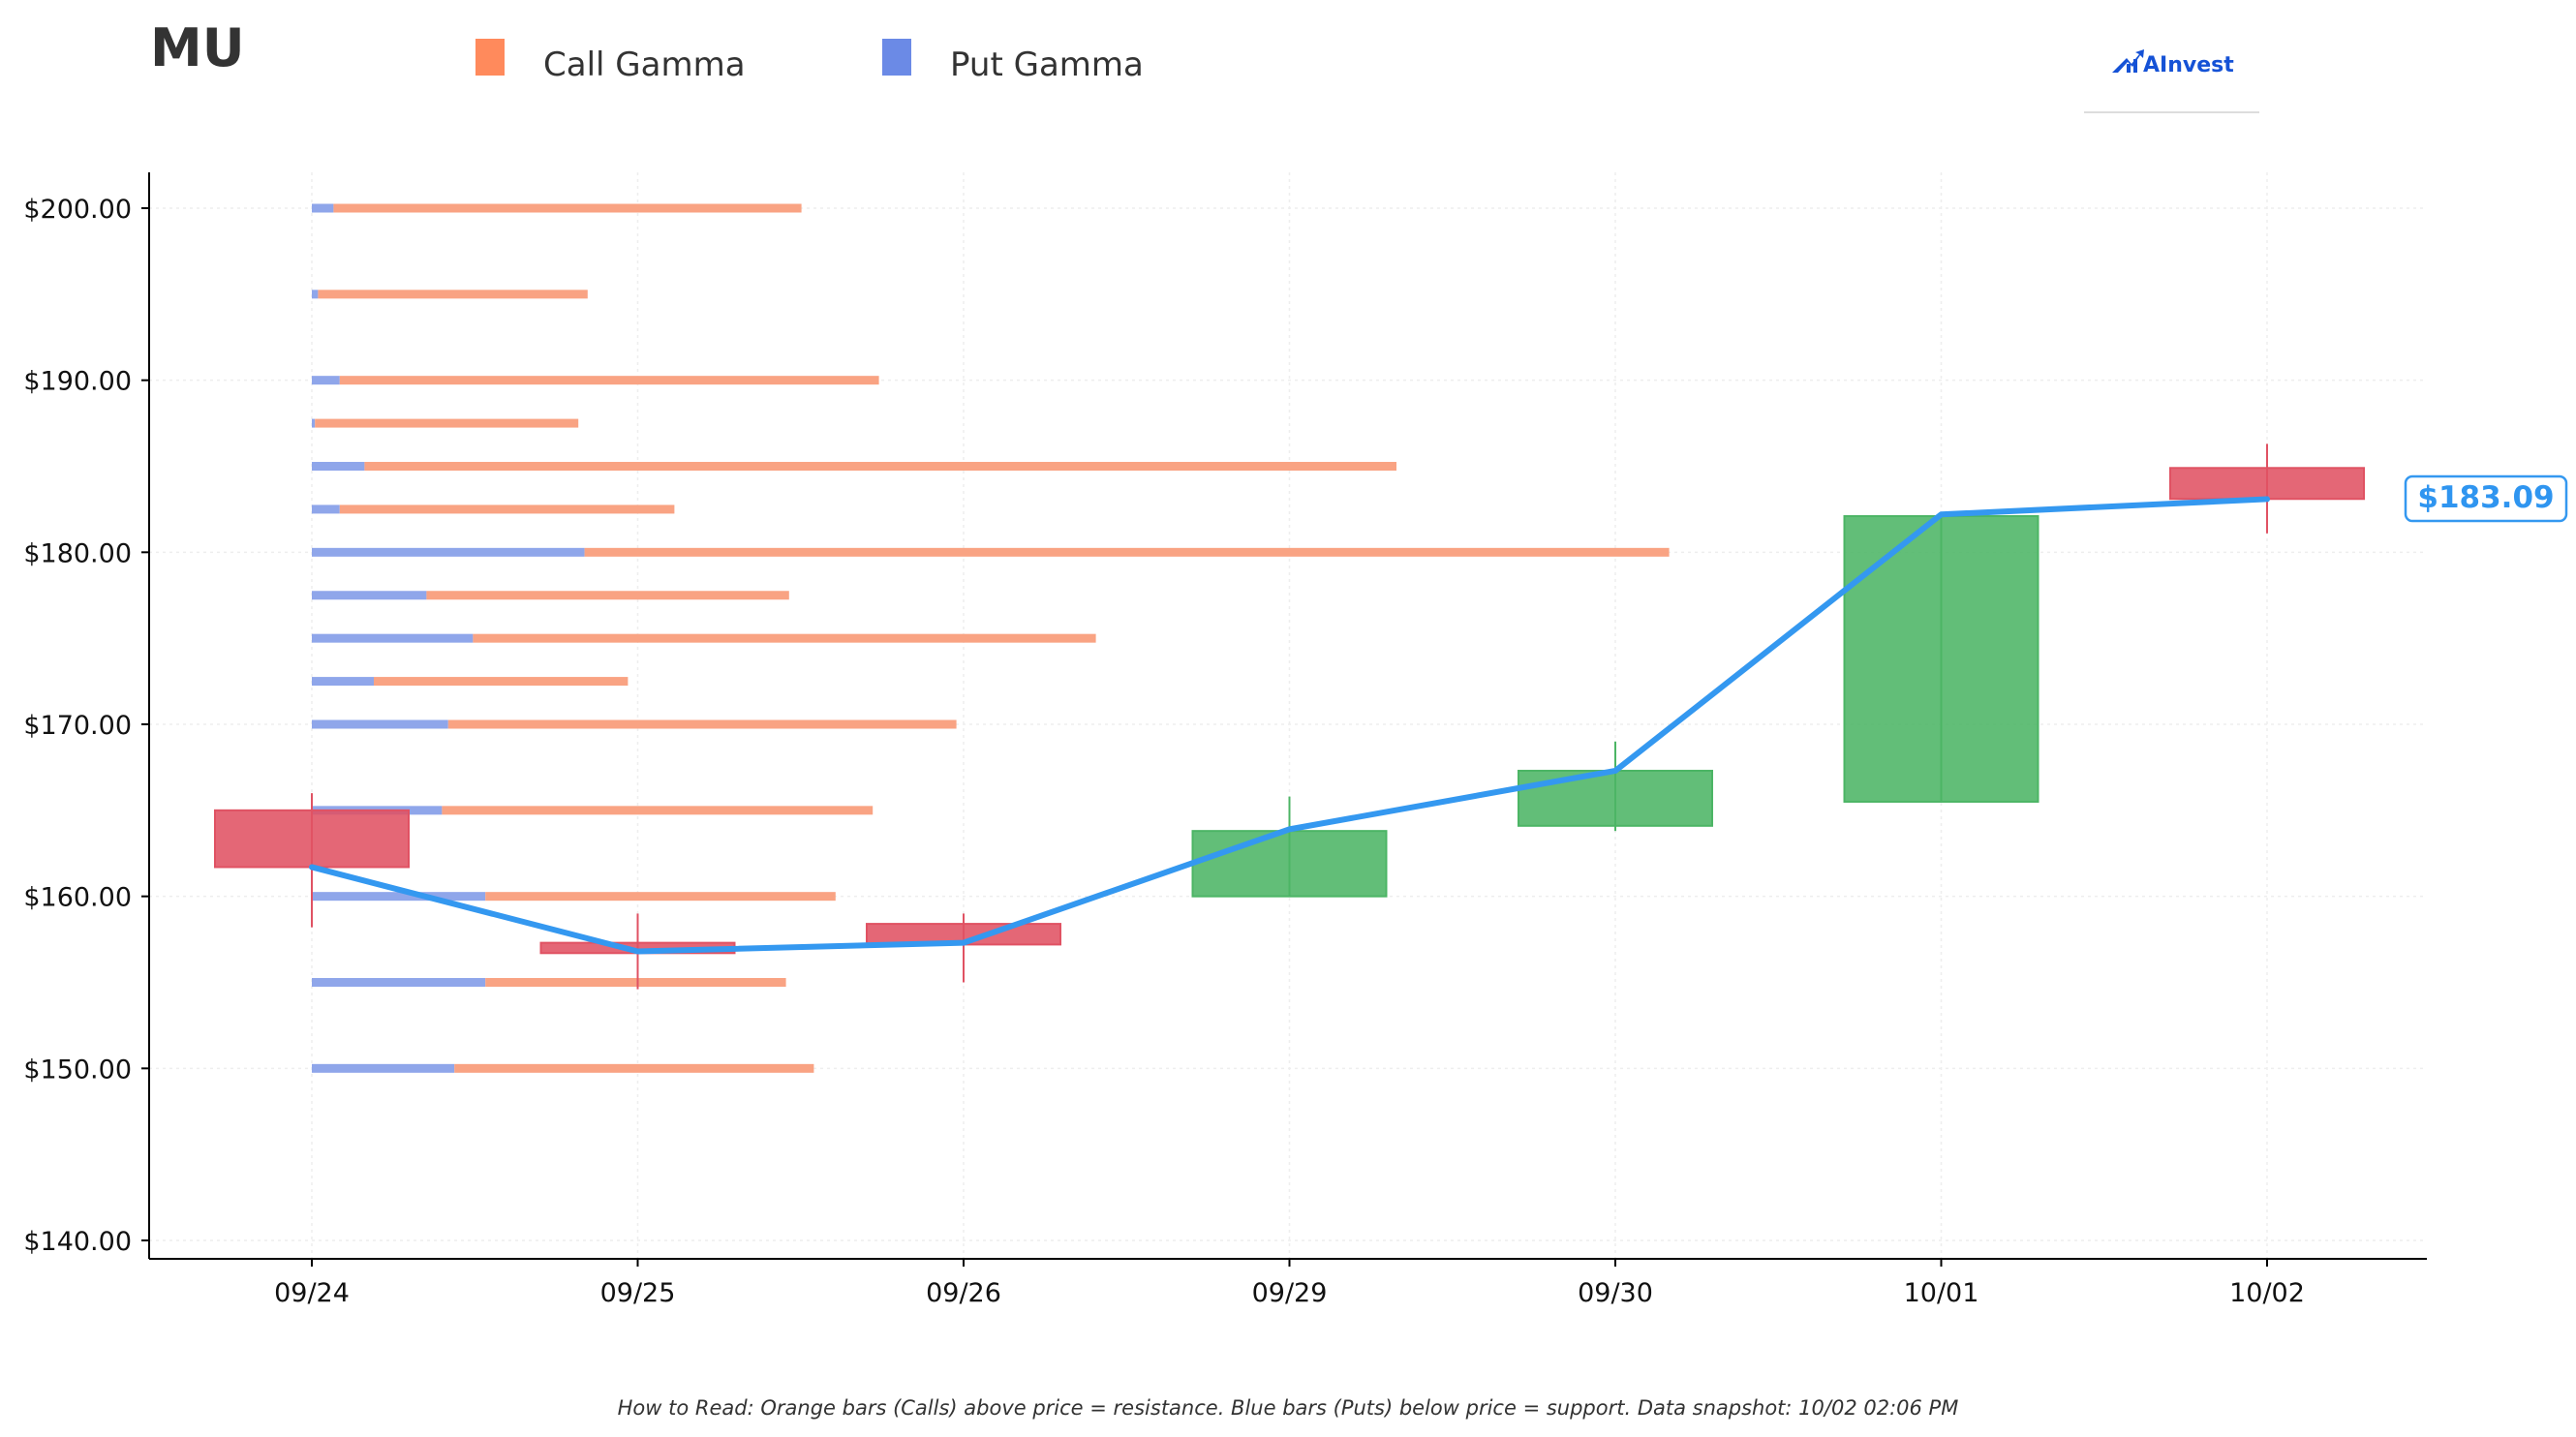 The width and height of the screenshot is (2576, 1437). Describe the element at coordinates (1047, 65) in the screenshot. I see `legend-label-put-gamma: Put Gamma` at that location.